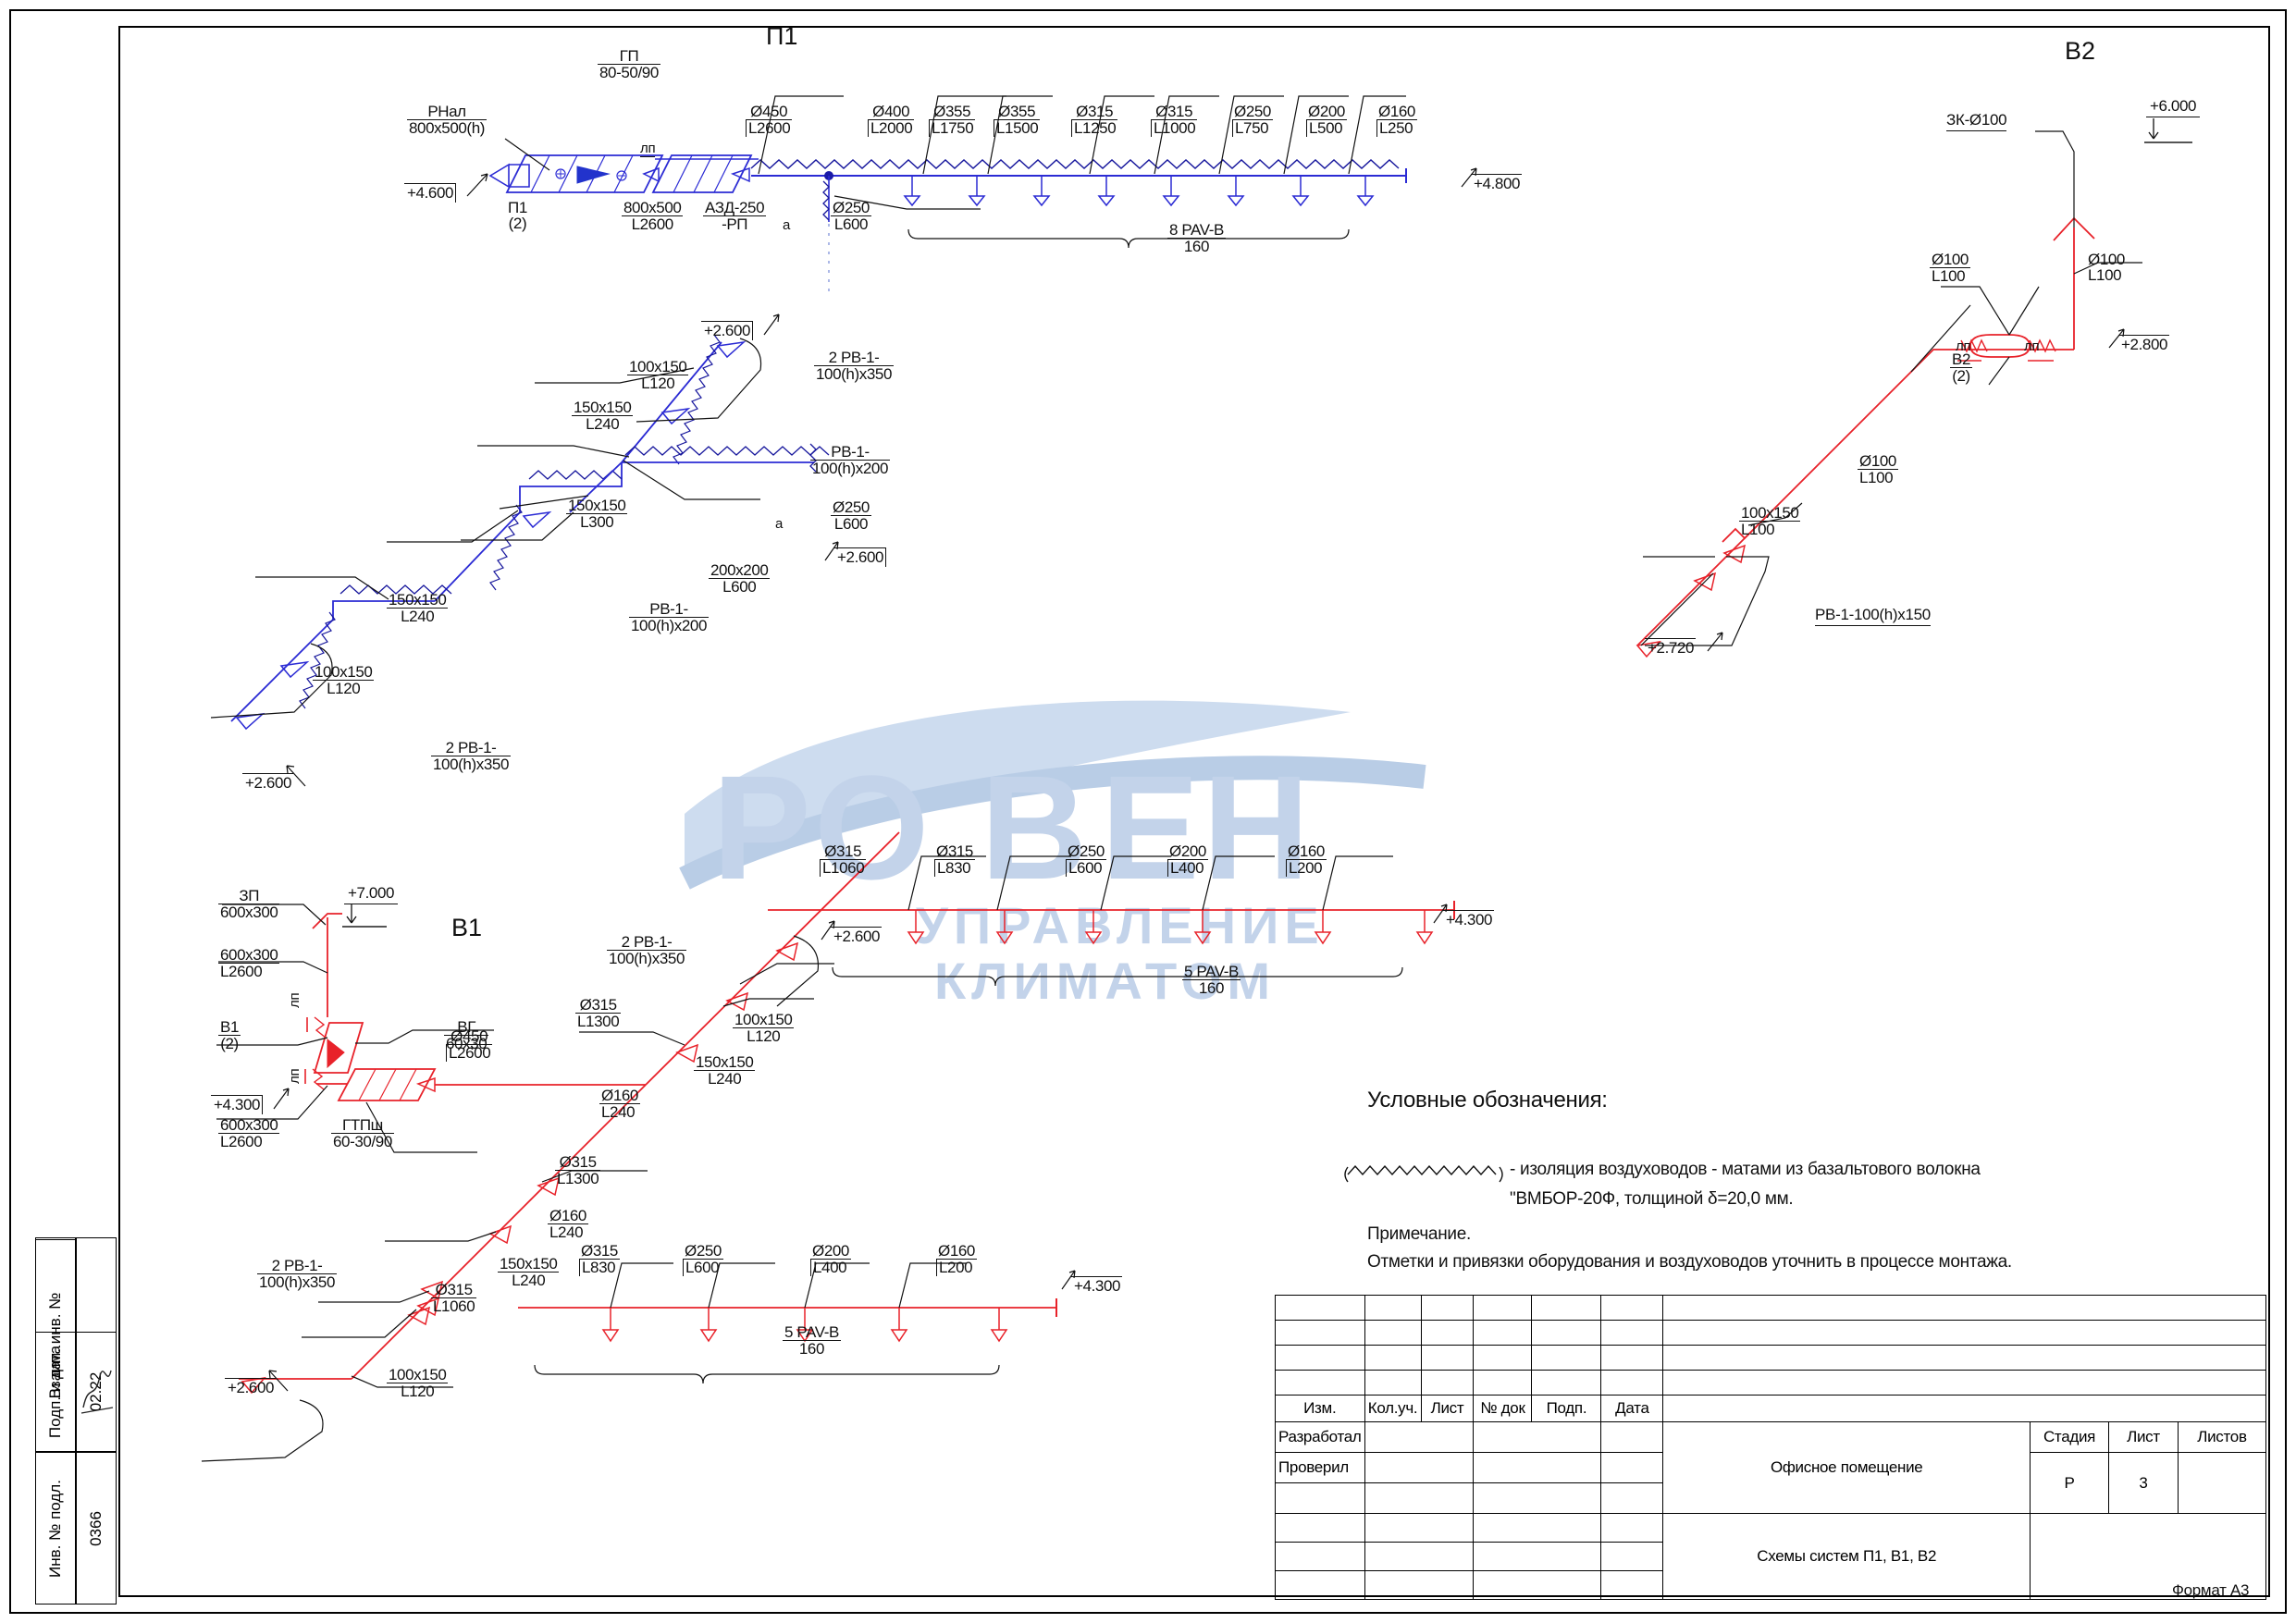  Describe the element at coordinates (2069, 1437) in the screenshot. I see `tb-header-stadia: Стадия` at that location.